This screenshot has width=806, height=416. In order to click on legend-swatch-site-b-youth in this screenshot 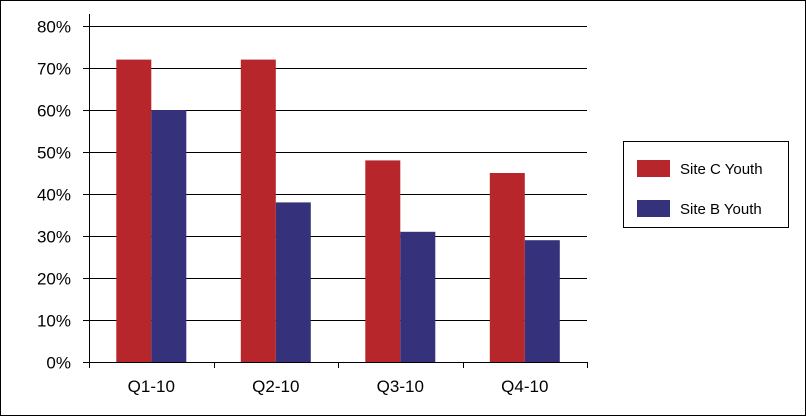, I will do `click(653, 208)`.